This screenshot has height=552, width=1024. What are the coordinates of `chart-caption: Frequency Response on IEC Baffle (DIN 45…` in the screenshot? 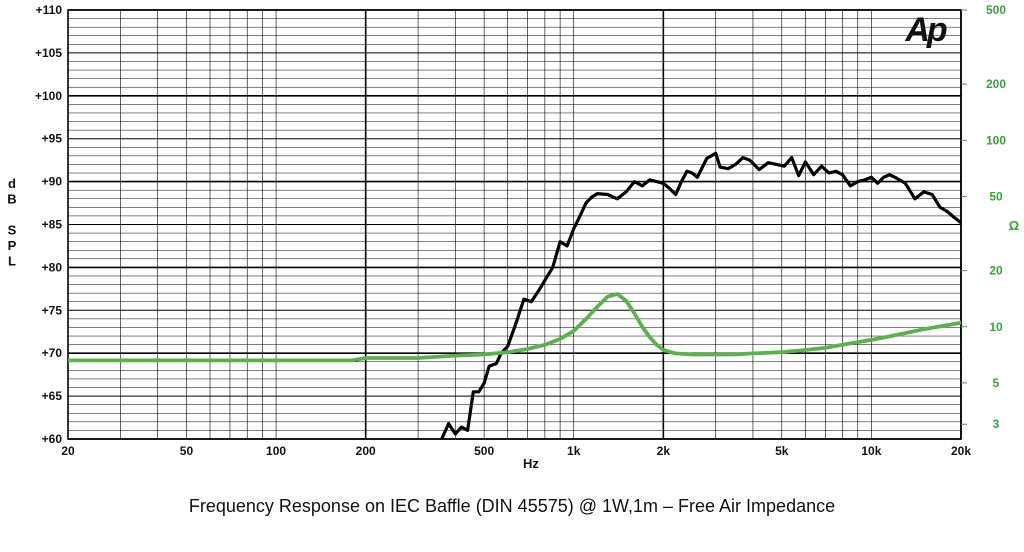 It's located at (512, 506).